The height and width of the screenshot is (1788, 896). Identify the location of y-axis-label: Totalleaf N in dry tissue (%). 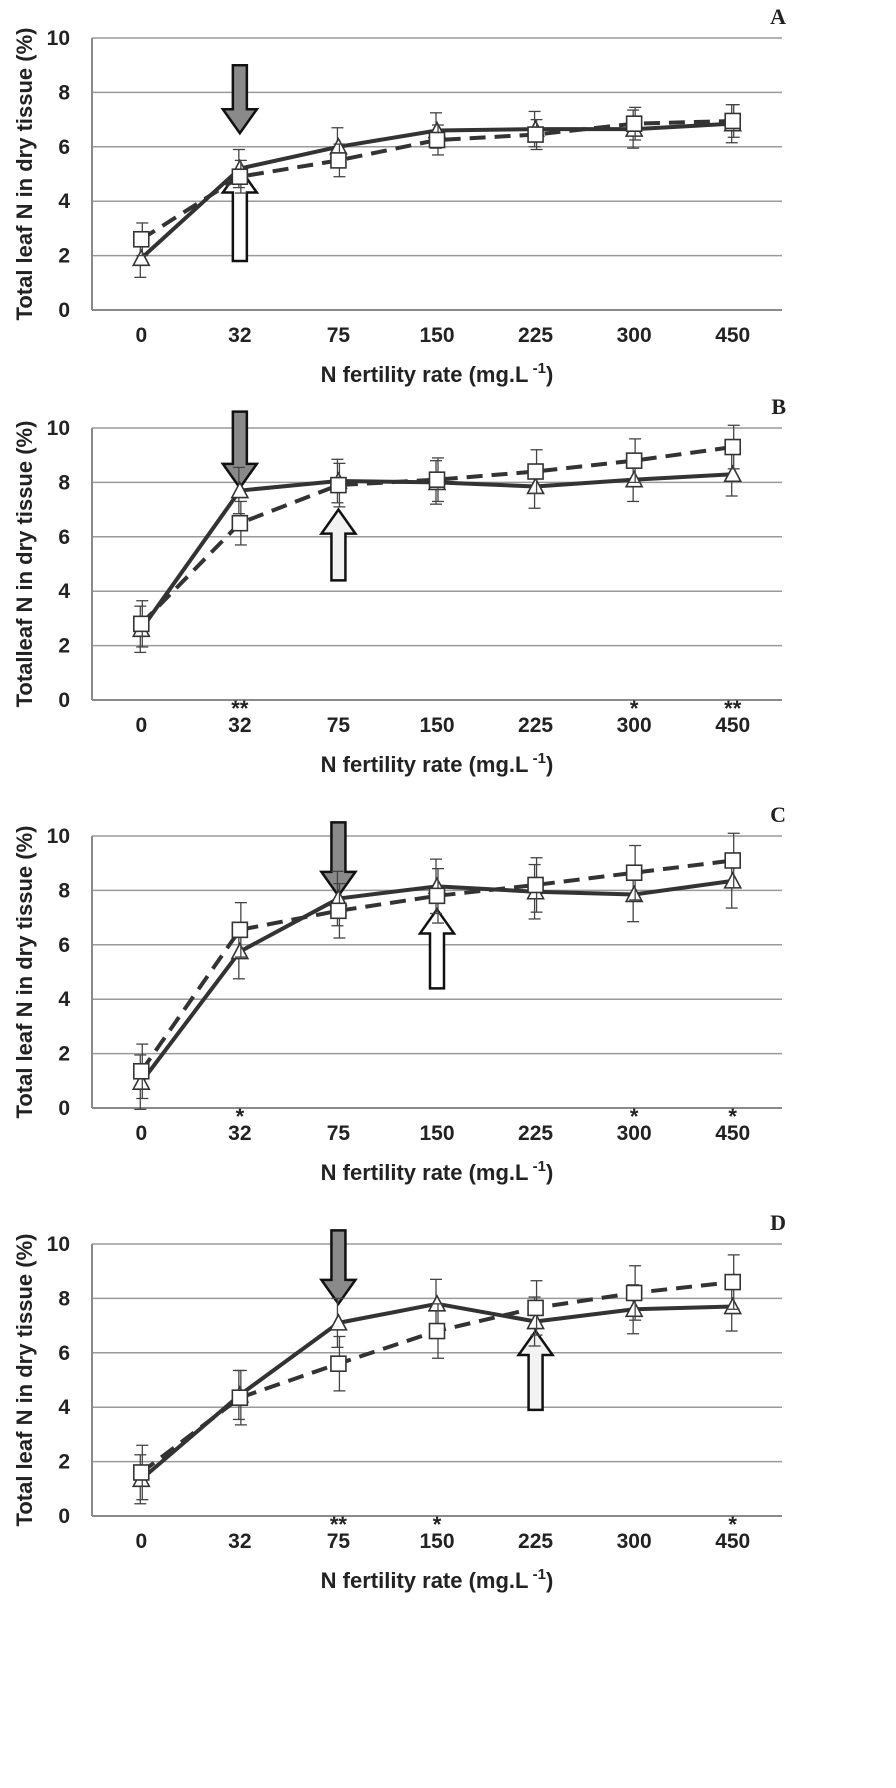
(24, 564).